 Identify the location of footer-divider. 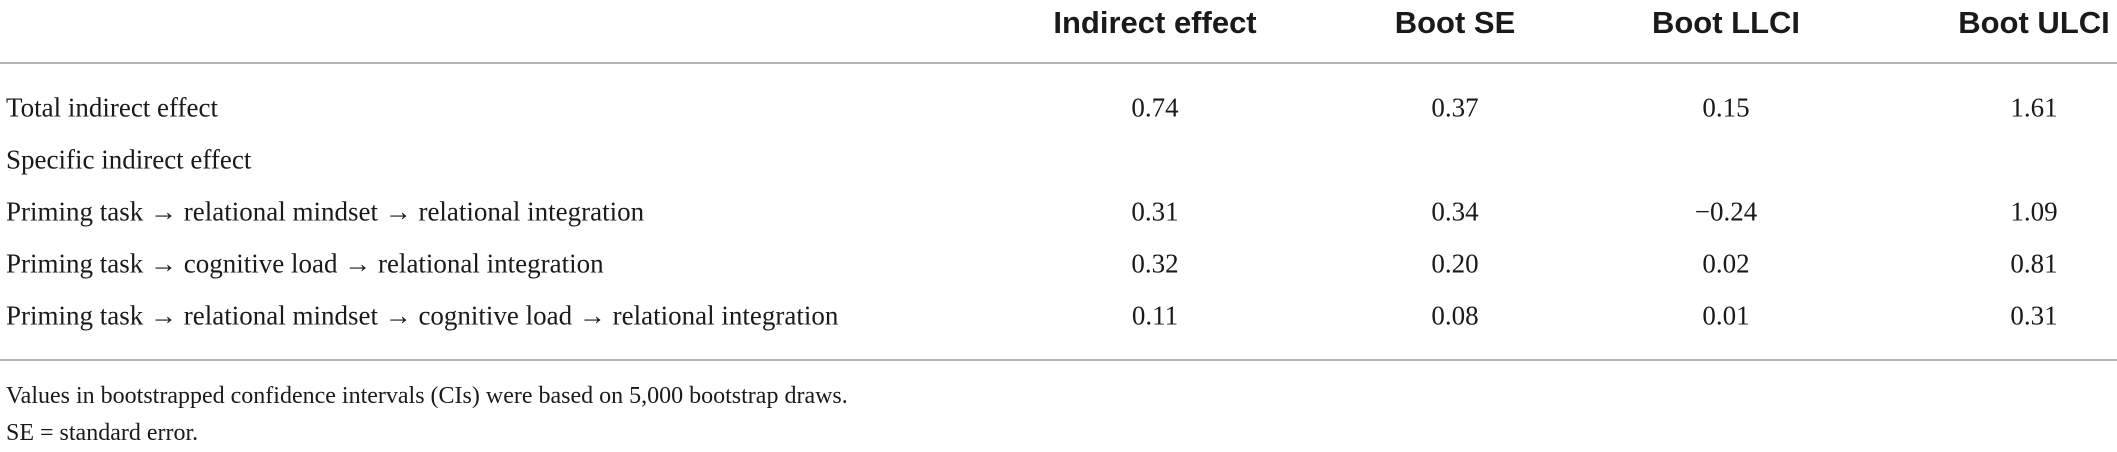
(1058, 360).